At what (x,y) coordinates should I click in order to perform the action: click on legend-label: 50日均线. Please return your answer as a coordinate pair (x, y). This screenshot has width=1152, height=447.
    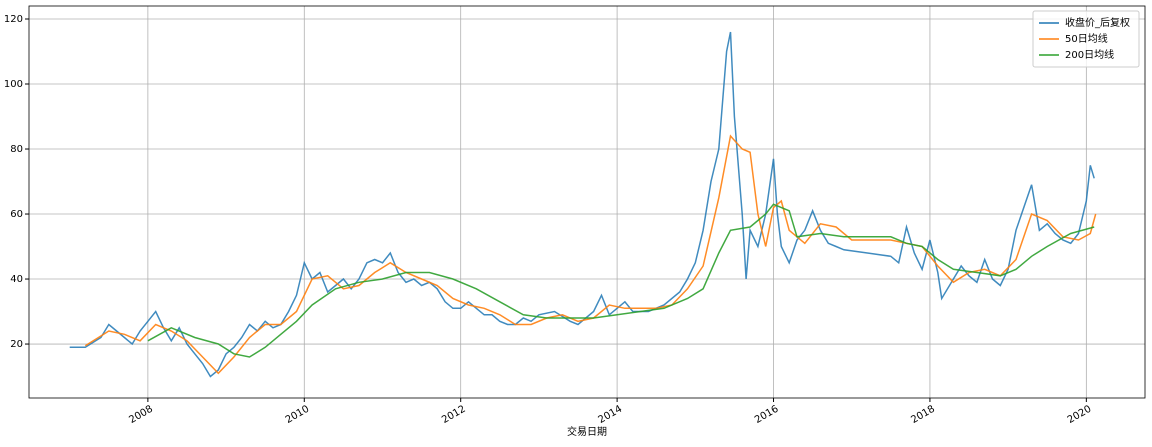
    Looking at the image, I should click on (1086, 38).